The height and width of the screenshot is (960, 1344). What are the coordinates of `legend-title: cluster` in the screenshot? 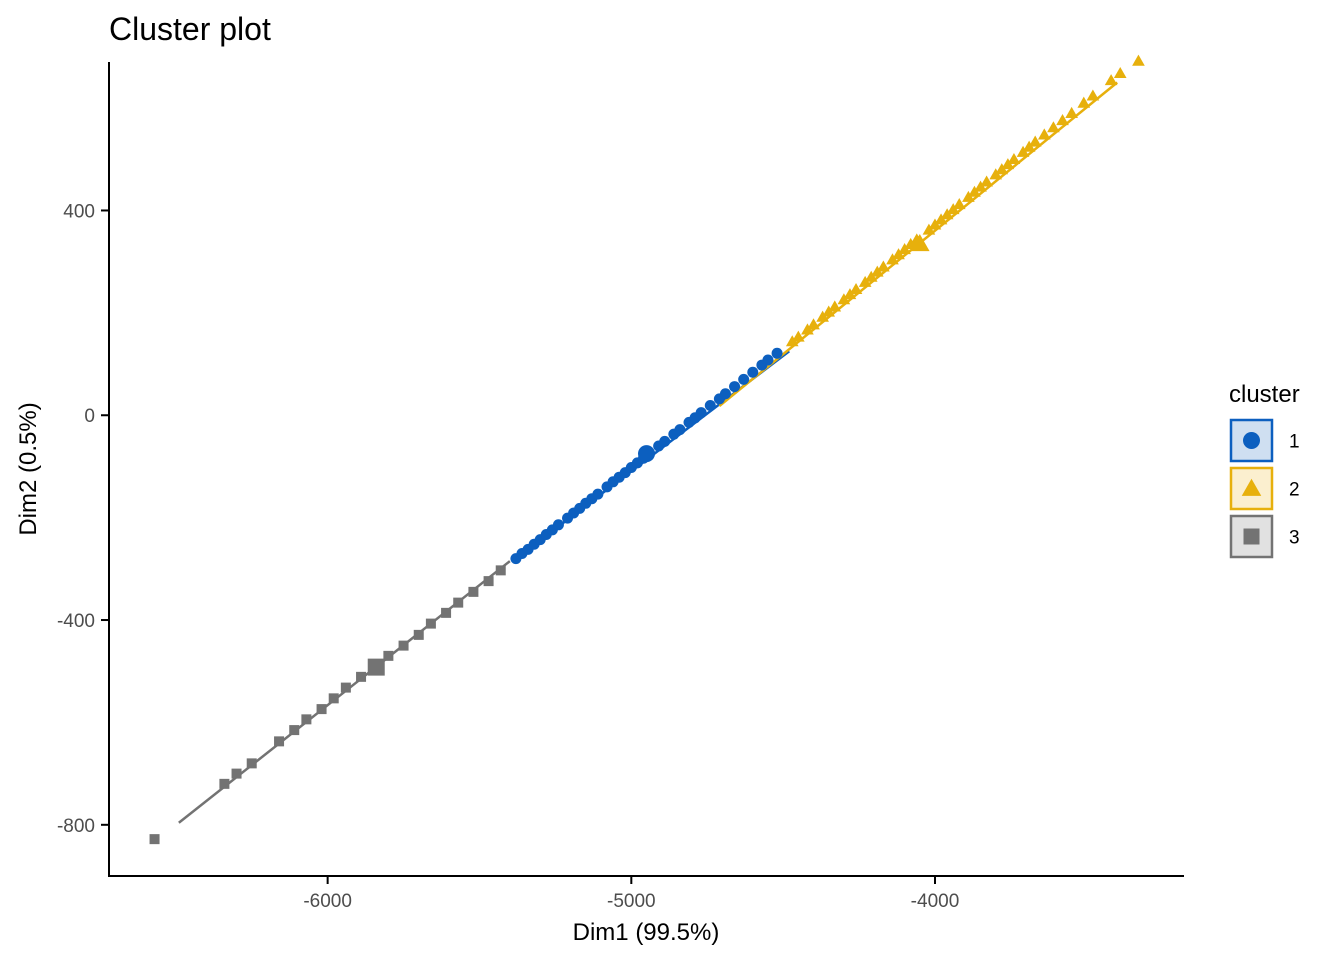 It's located at (1264, 394).